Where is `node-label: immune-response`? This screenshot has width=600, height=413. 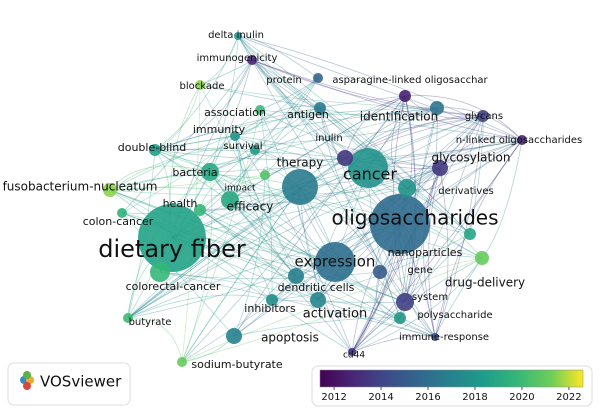
node-label: immune-response is located at coordinates (444, 337).